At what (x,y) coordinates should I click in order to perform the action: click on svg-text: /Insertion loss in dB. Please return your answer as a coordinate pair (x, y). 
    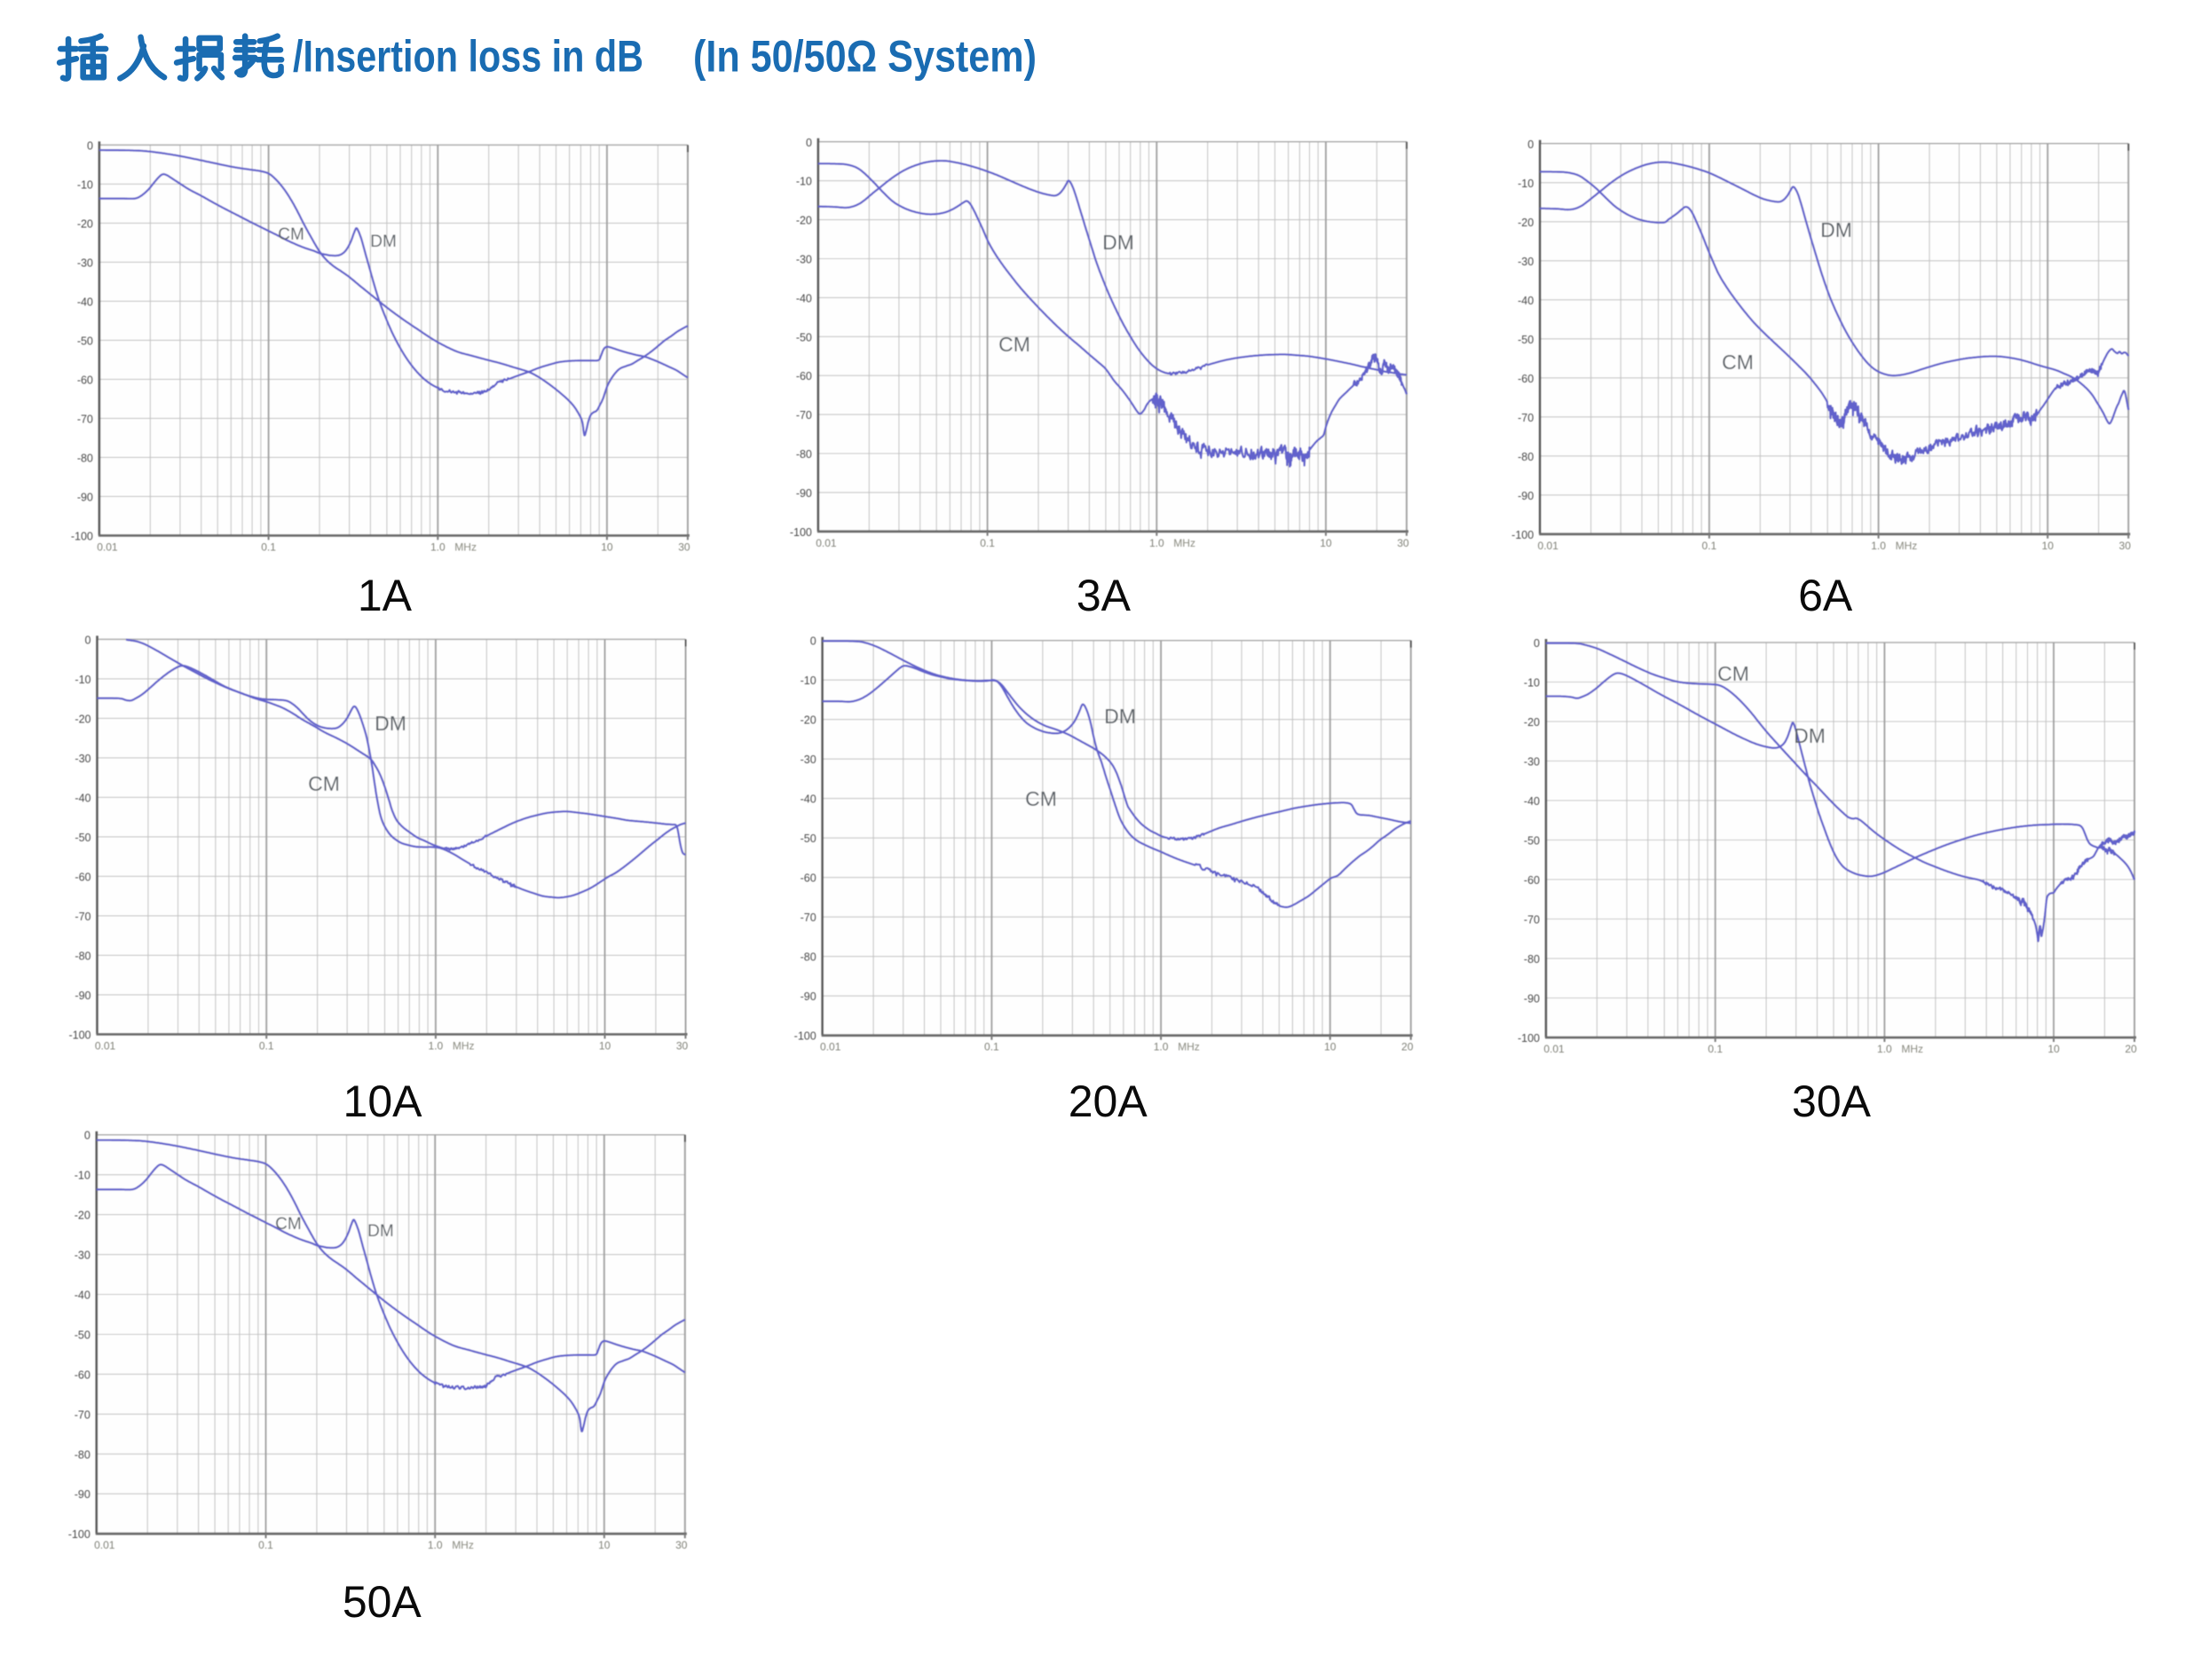
    Looking at the image, I should click on (468, 57).